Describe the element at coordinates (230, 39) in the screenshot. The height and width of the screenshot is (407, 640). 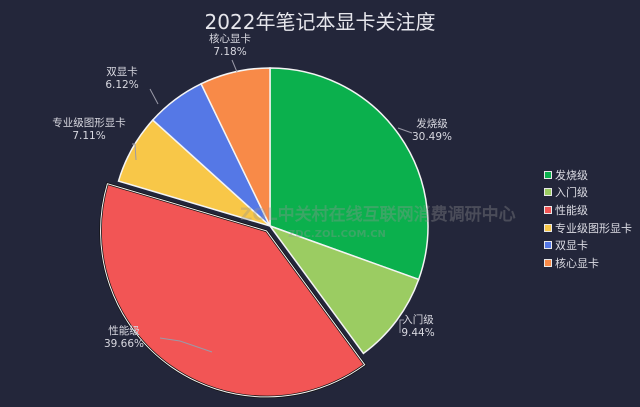
I see `slice-label-name: 核心显卡` at that location.